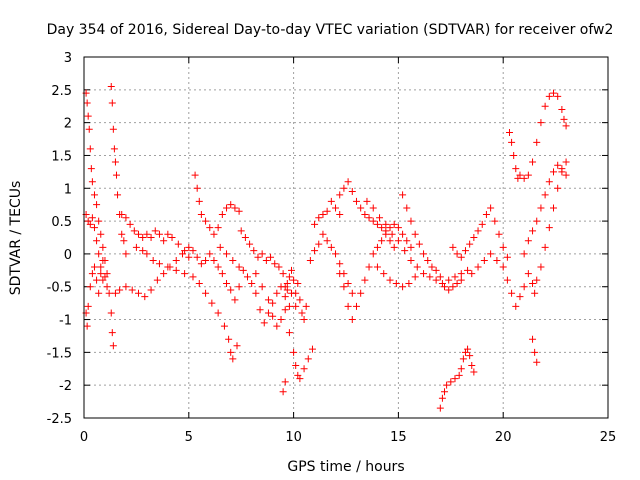 This screenshot has height=480, width=640. I want to click on y-tick-label: -1.5, so click(59, 353).